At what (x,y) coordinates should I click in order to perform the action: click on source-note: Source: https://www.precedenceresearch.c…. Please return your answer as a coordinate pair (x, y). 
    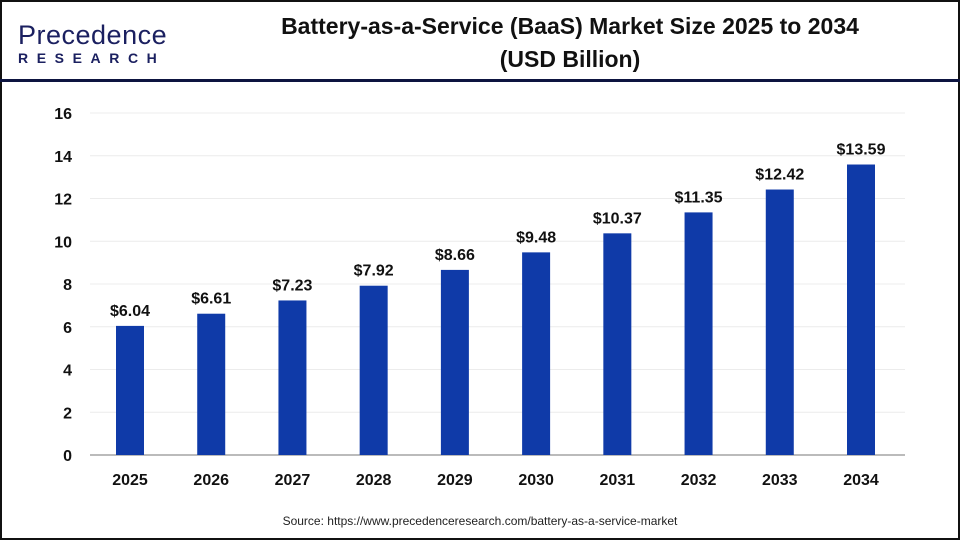
    Looking at the image, I should click on (480, 521).